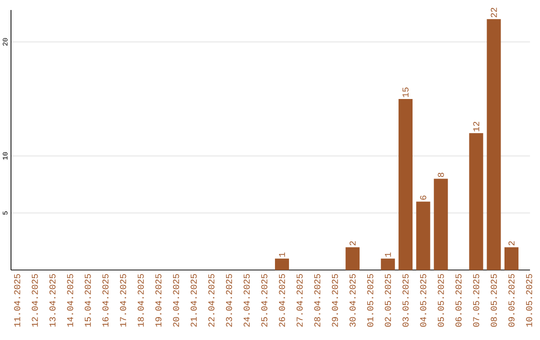  Describe the element at coordinates (229, 300) in the screenshot. I see `x-tick-label: 23.04.2025` at that location.